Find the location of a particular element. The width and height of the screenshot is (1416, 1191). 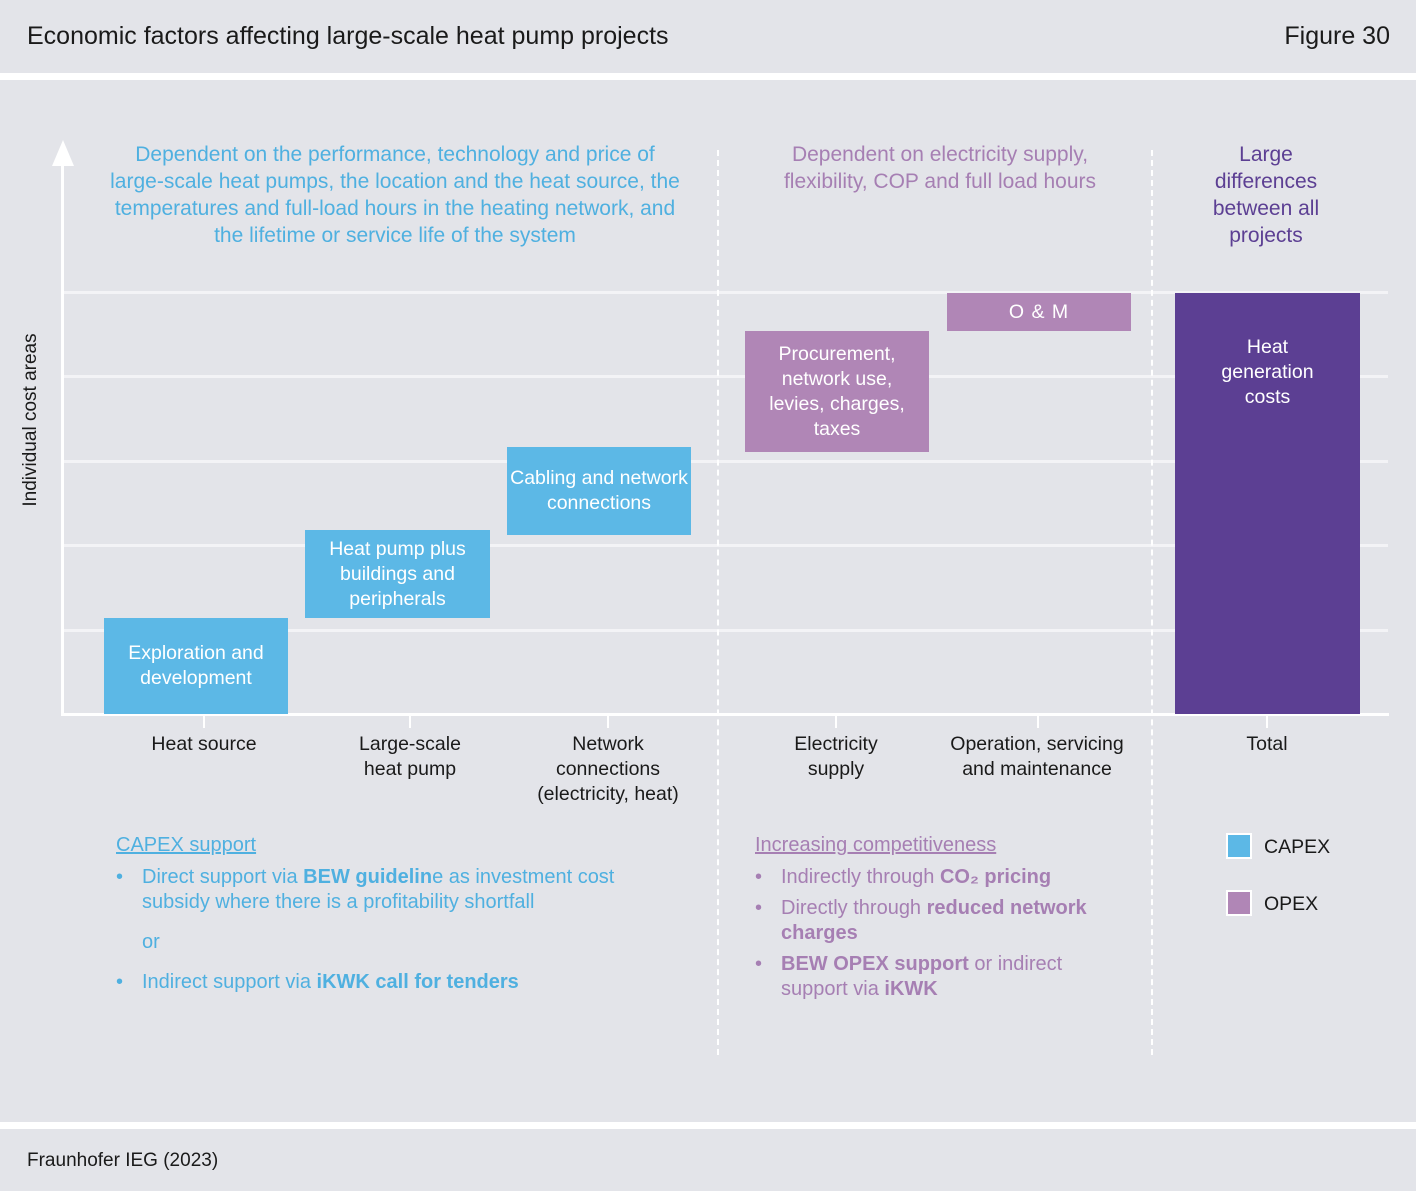

header-band is located at coordinates (708, 36).